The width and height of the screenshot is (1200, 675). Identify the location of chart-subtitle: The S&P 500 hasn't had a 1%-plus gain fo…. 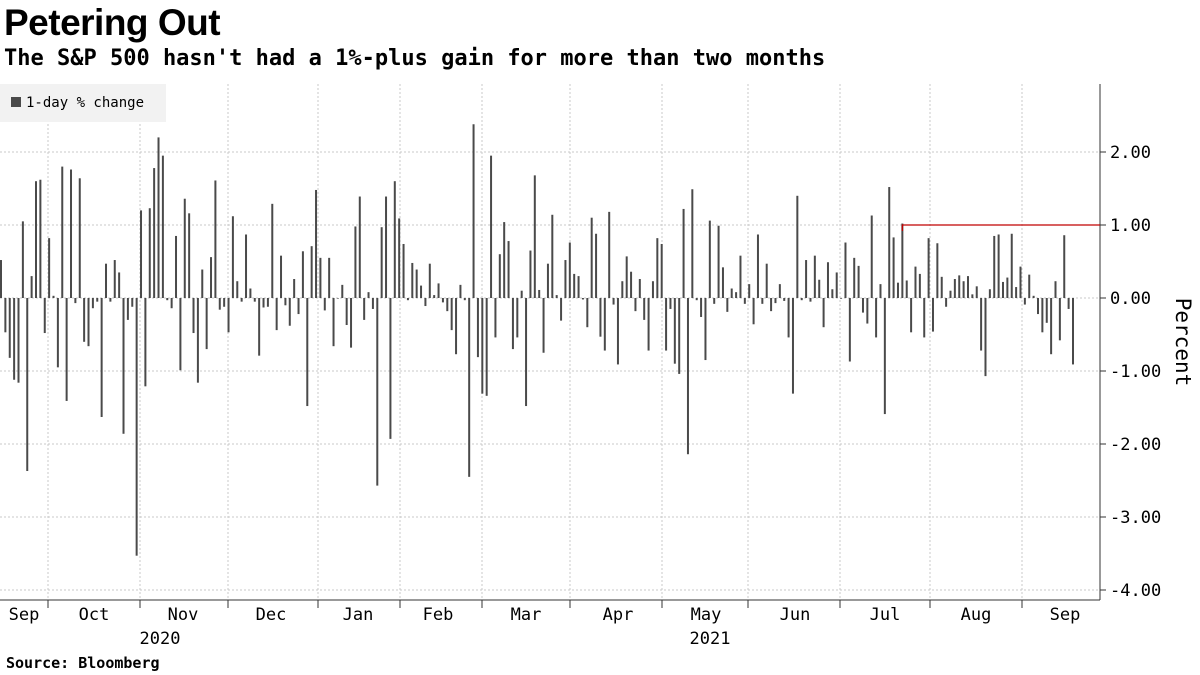
(415, 58).